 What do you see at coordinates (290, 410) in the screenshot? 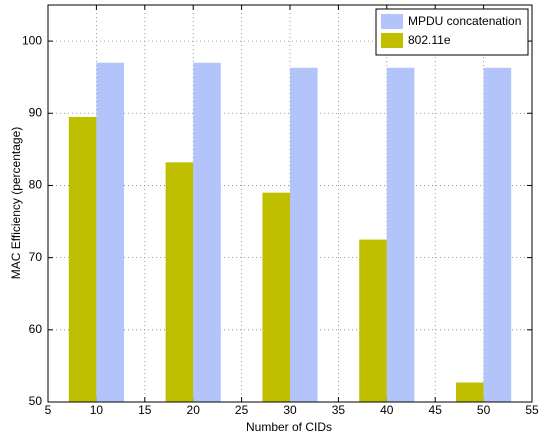
I see `x-tick-label: 30` at bounding box center [290, 410].